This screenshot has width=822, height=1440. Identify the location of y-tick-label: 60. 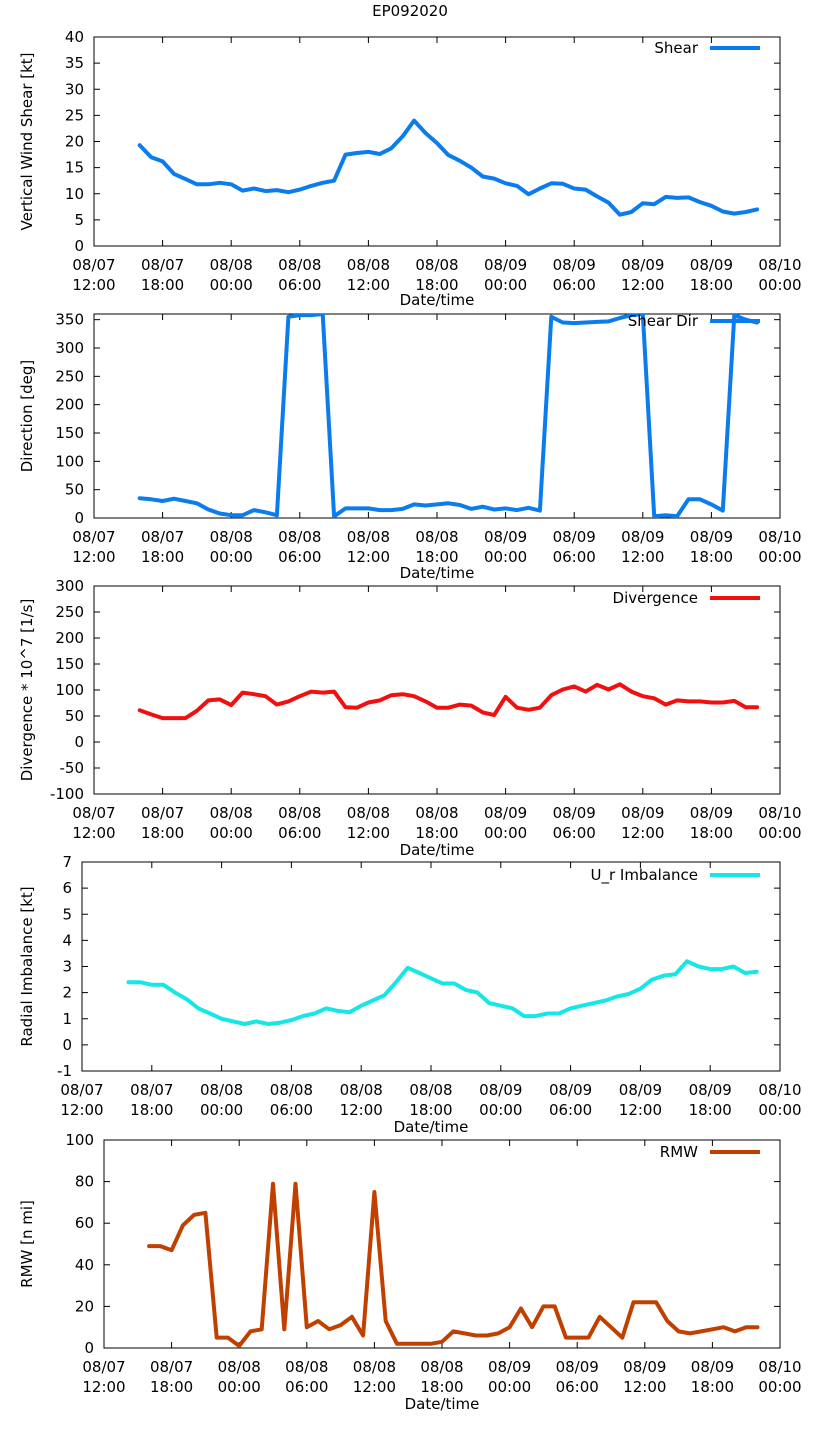
(84, 1223).